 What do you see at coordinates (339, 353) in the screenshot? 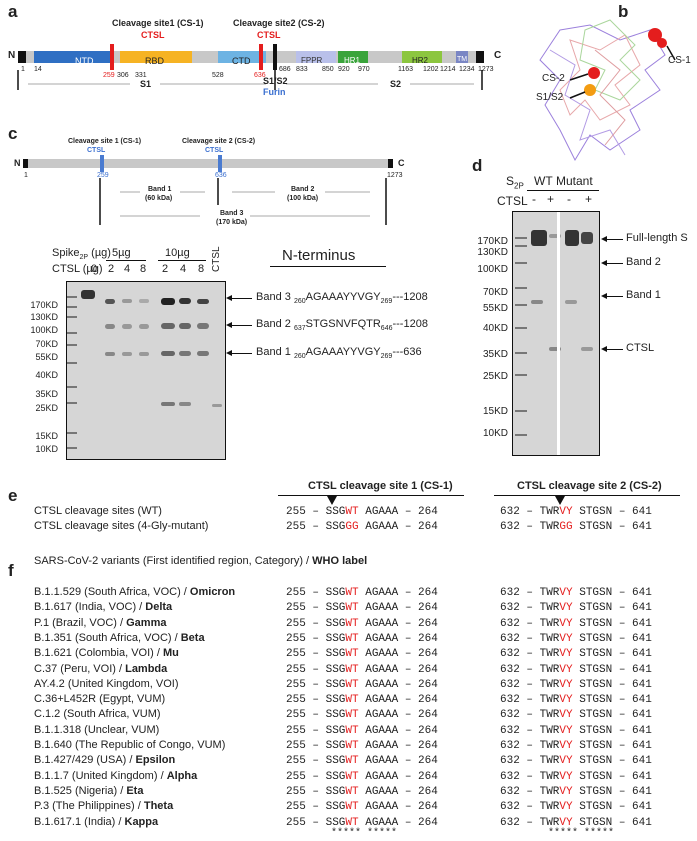
I see `band1-annotation: Band 1 260AGAAAYYVGY269---636` at bounding box center [339, 353].